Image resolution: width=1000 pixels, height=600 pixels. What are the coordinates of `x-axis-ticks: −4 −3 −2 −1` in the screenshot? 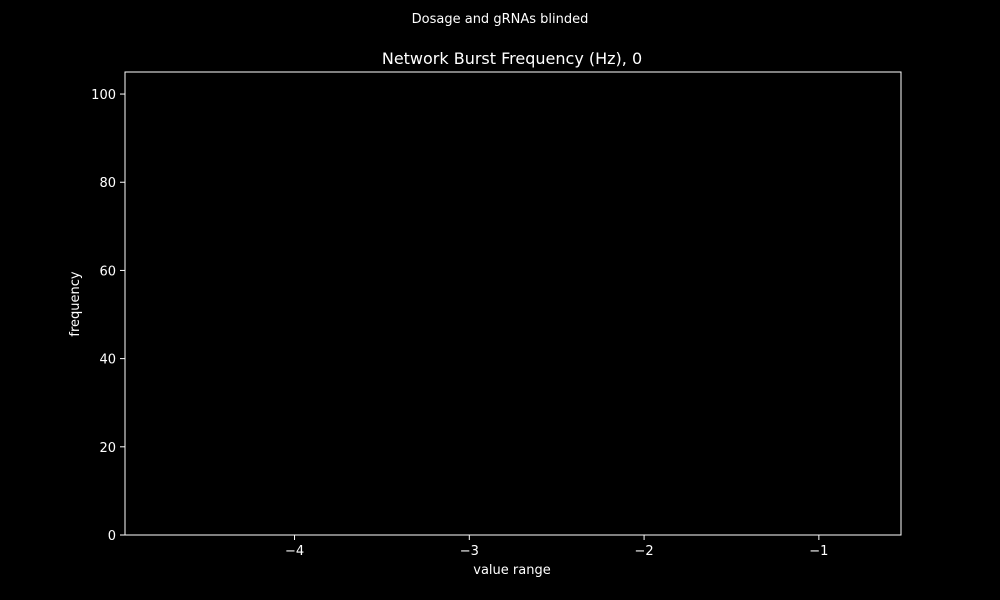 It's located at (556, 547).